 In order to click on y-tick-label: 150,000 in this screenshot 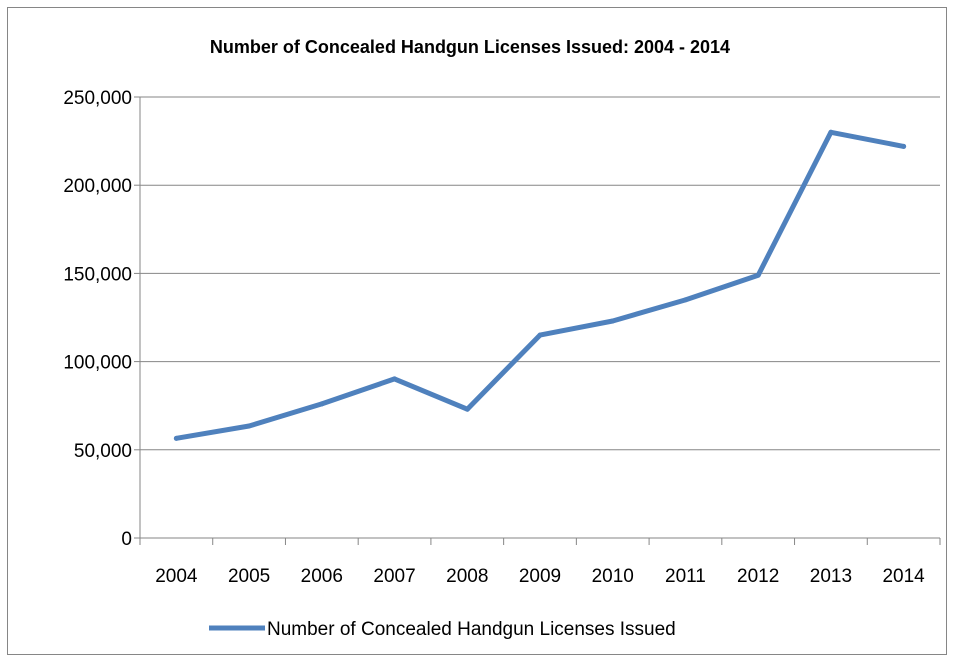, I will do `click(97, 274)`.